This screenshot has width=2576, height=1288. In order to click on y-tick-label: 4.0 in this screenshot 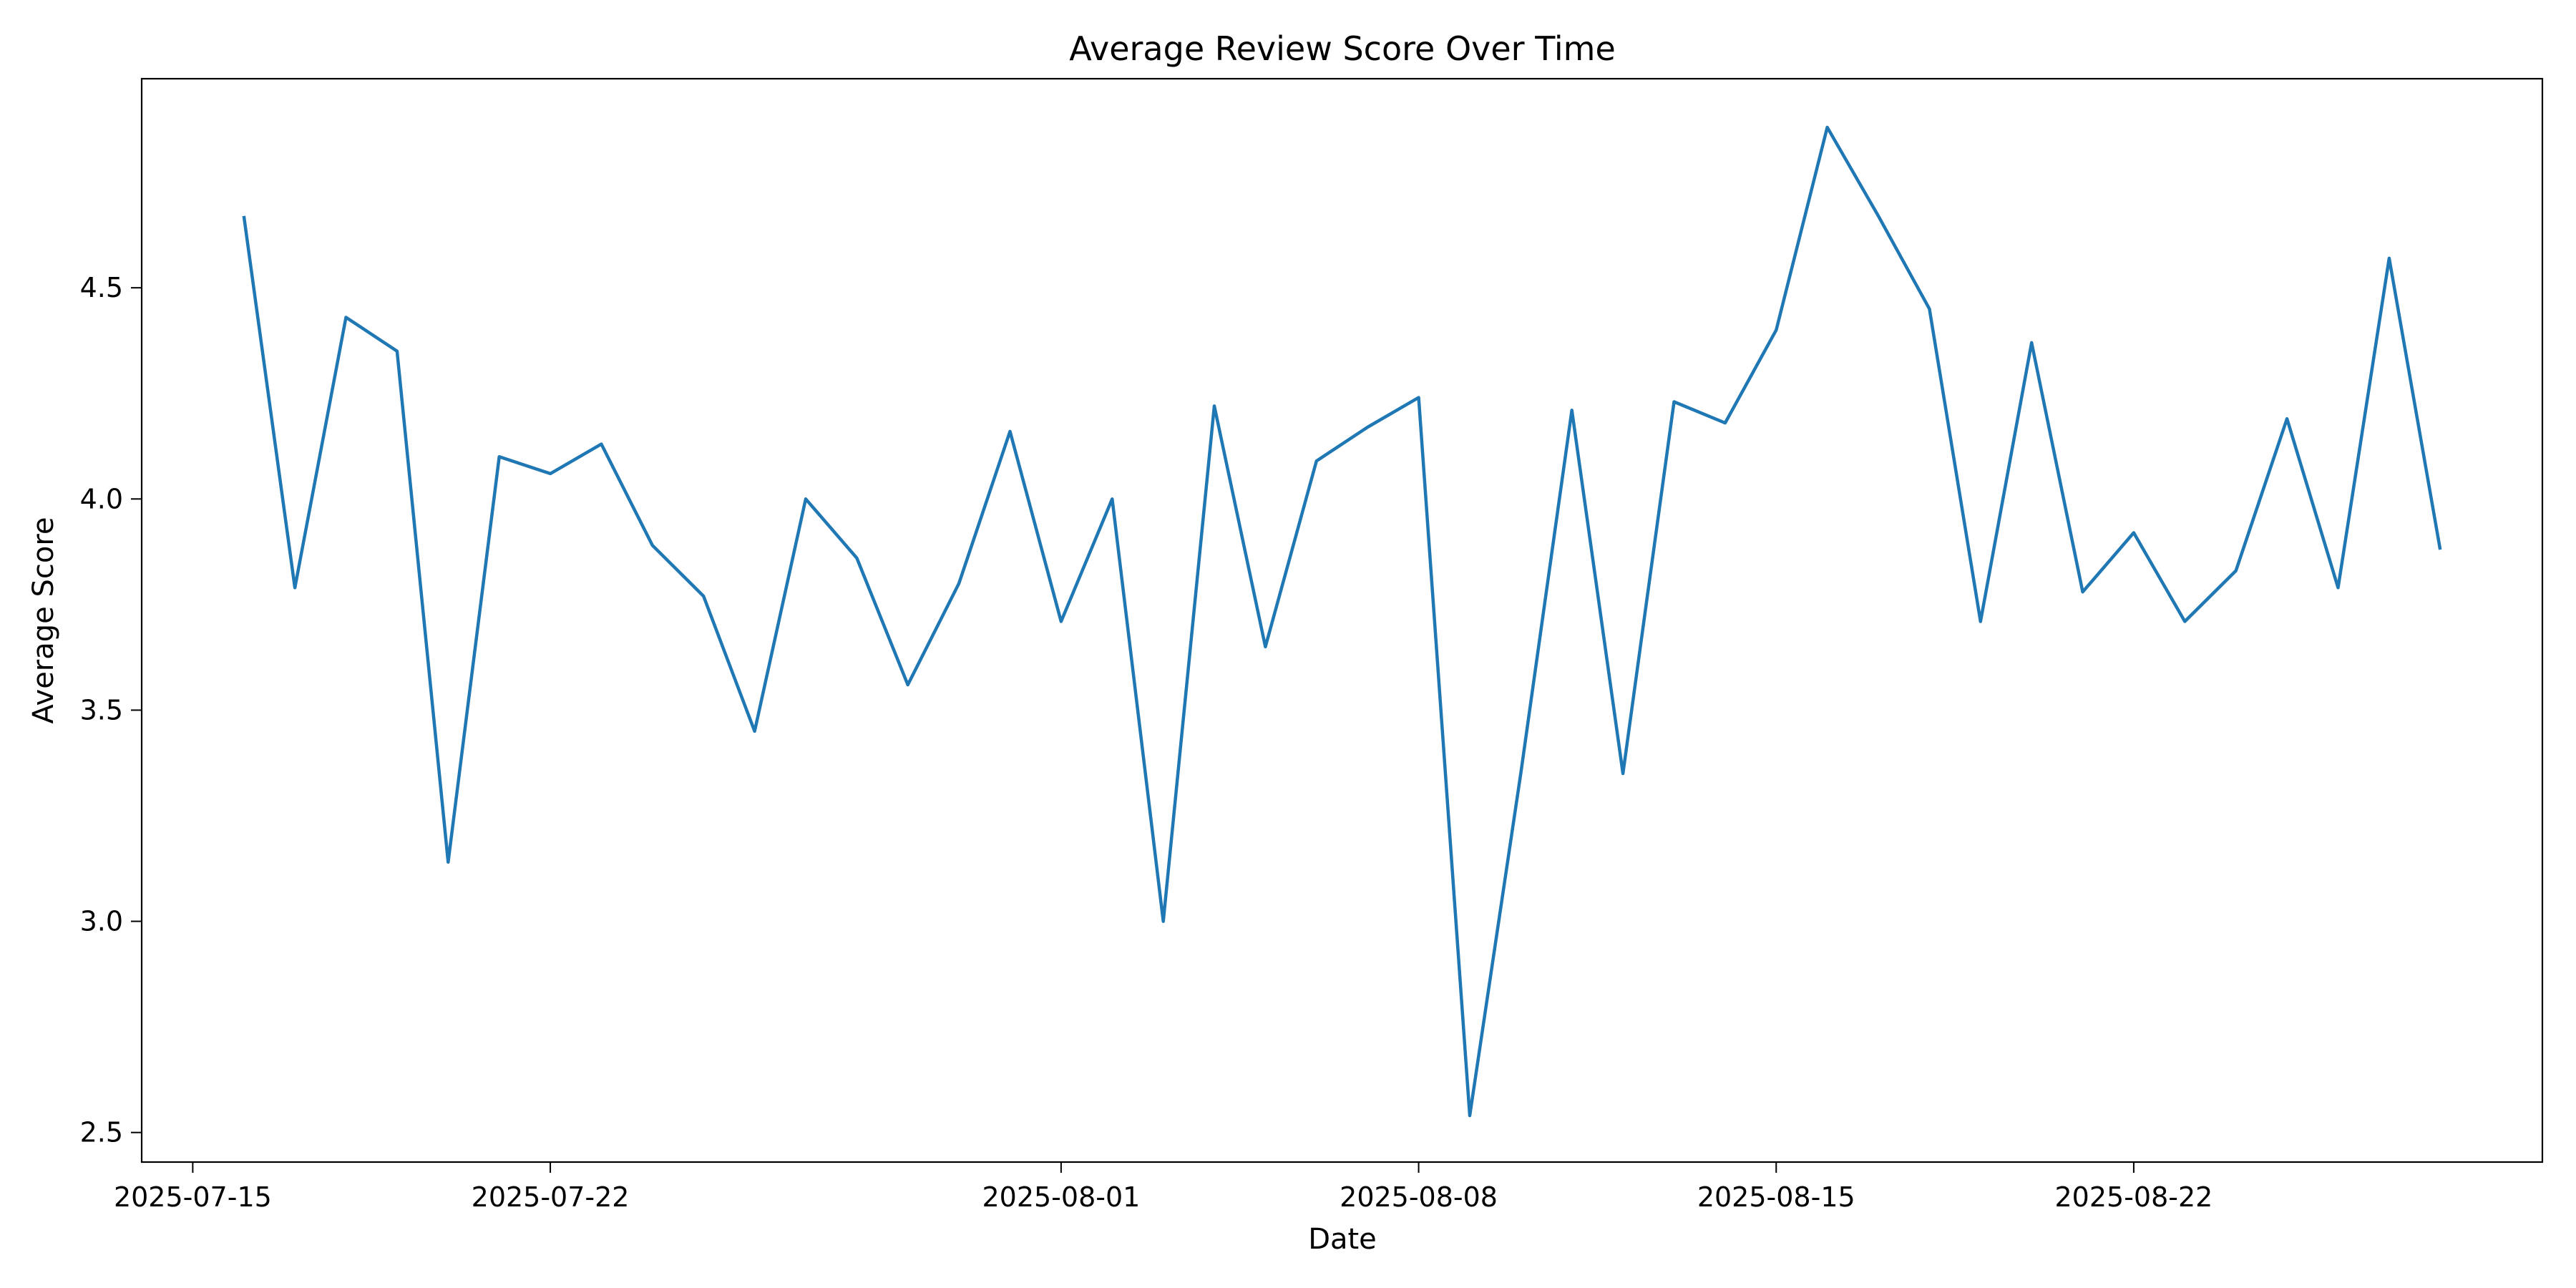, I will do `click(101, 498)`.